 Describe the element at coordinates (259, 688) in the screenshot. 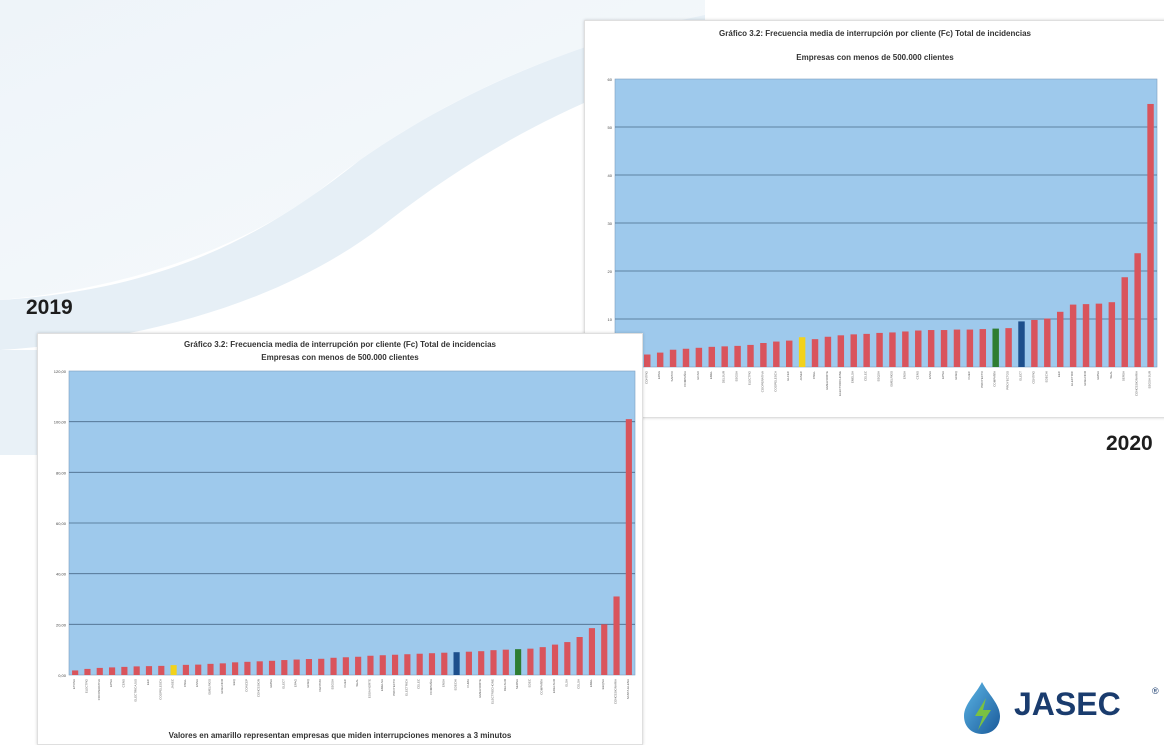

I see `x-tick-label: CONCESION` at that location.